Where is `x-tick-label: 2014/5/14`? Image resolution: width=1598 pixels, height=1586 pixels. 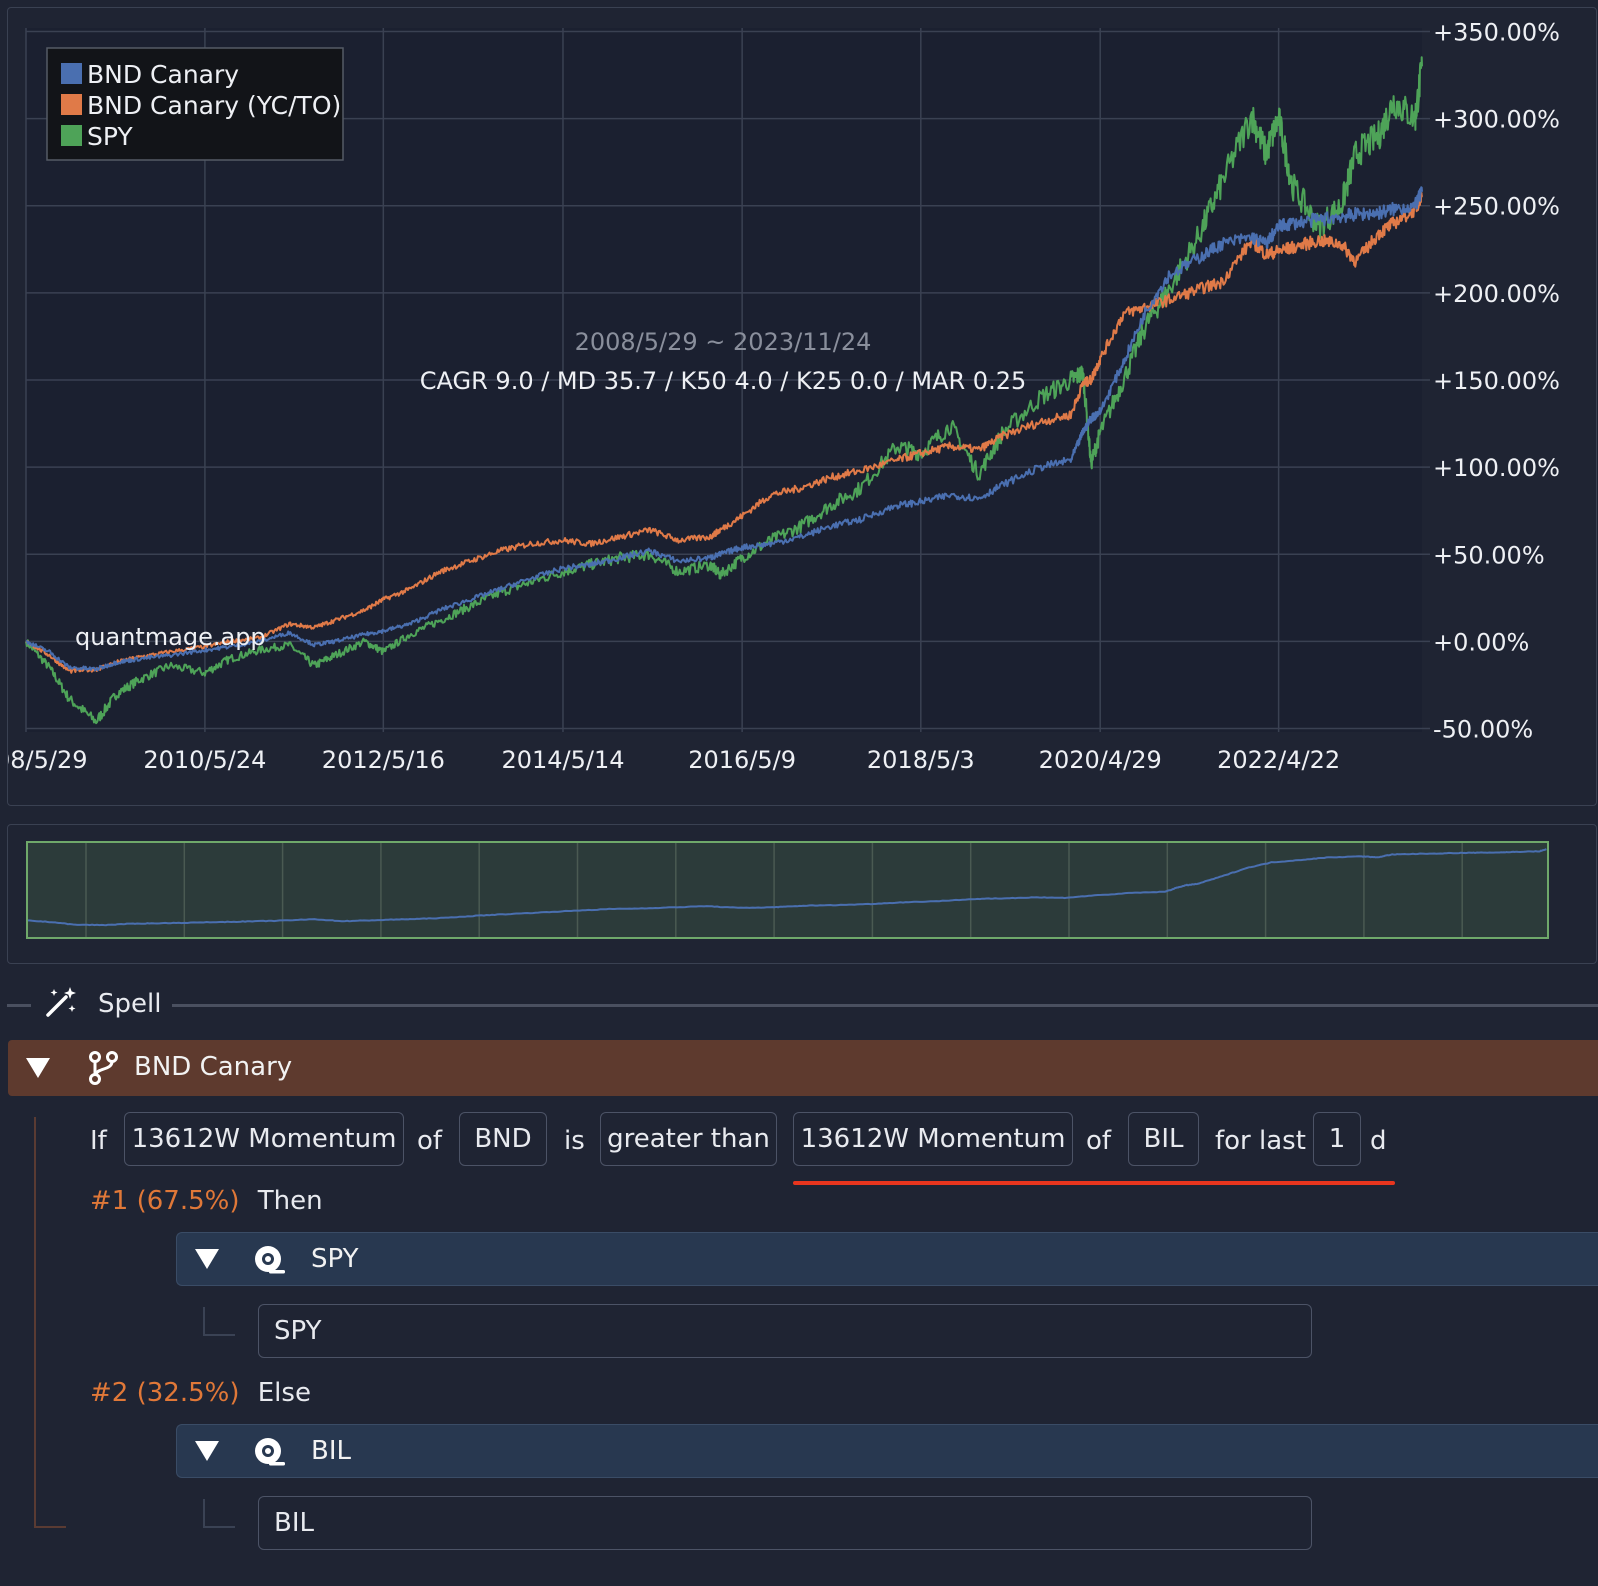 x-tick-label: 2014/5/14 is located at coordinates (562, 760).